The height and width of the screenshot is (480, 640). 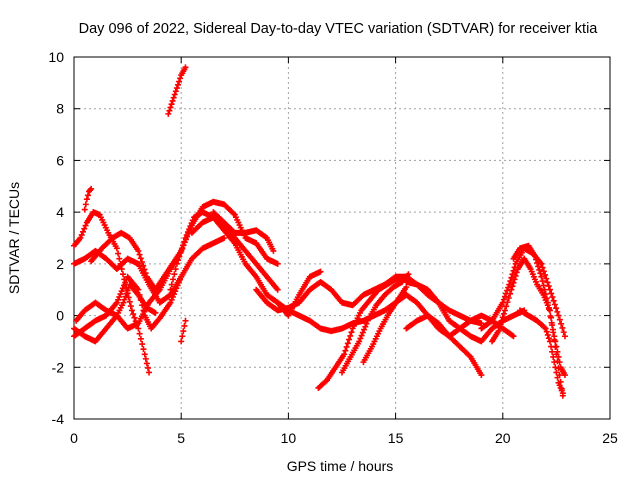 I want to click on x-tick-label: 15, so click(x=396, y=438).